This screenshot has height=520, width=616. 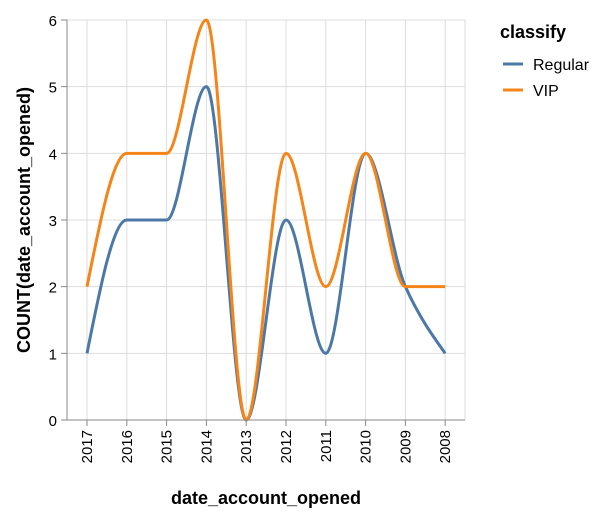 What do you see at coordinates (53, 88) in the screenshot?
I see `y-tick-label: 5` at bounding box center [53, 88].